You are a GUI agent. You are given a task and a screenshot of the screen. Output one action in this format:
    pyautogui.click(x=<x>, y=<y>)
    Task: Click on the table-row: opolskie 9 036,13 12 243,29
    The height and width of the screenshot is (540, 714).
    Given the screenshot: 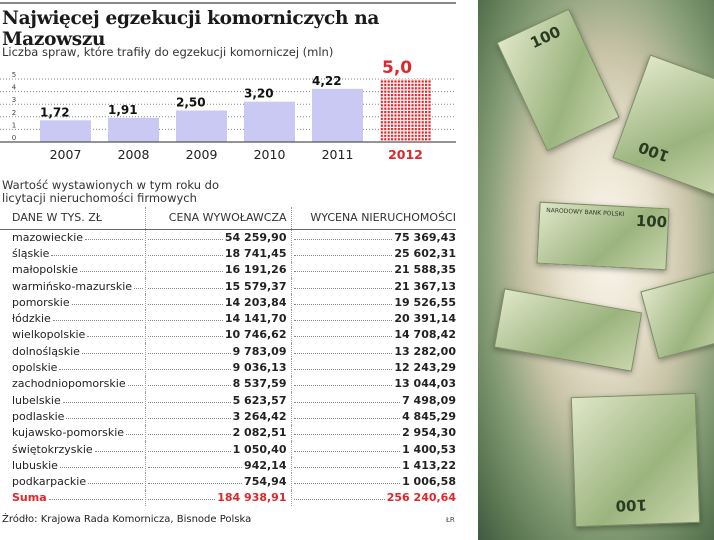 What is the action you would take?
    pyautogui.click(x=228, y=367)
    